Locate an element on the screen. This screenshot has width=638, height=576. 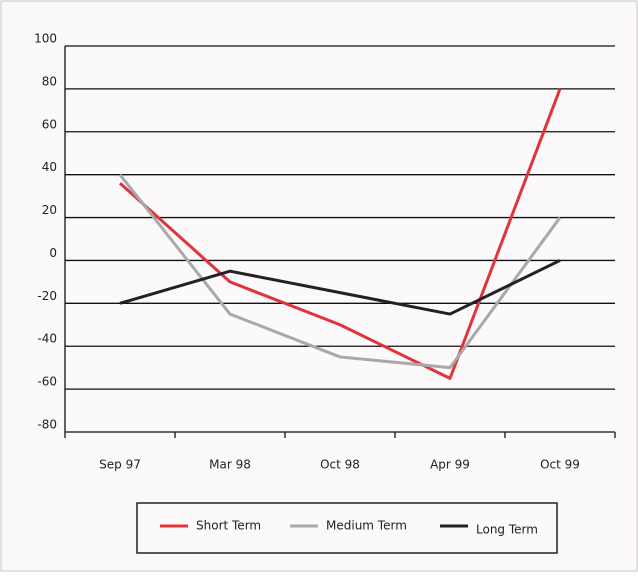
y-tick-label: 0 is located at coordinates (53, 253).